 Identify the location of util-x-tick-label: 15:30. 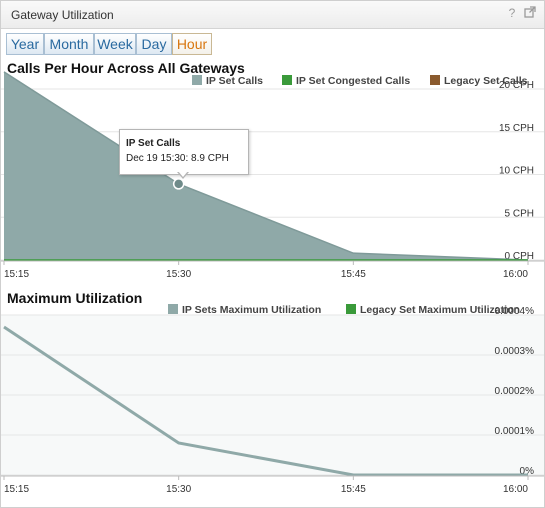
(178, 489).